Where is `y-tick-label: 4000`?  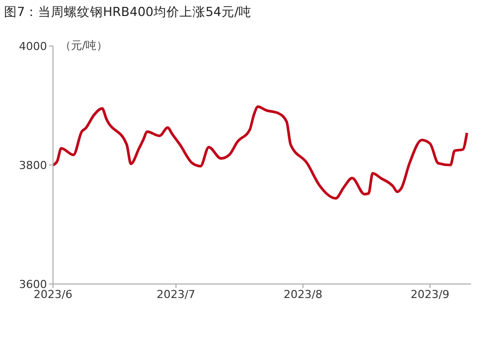
y-tick-label: 4000 is located at coordinates (33, 46).